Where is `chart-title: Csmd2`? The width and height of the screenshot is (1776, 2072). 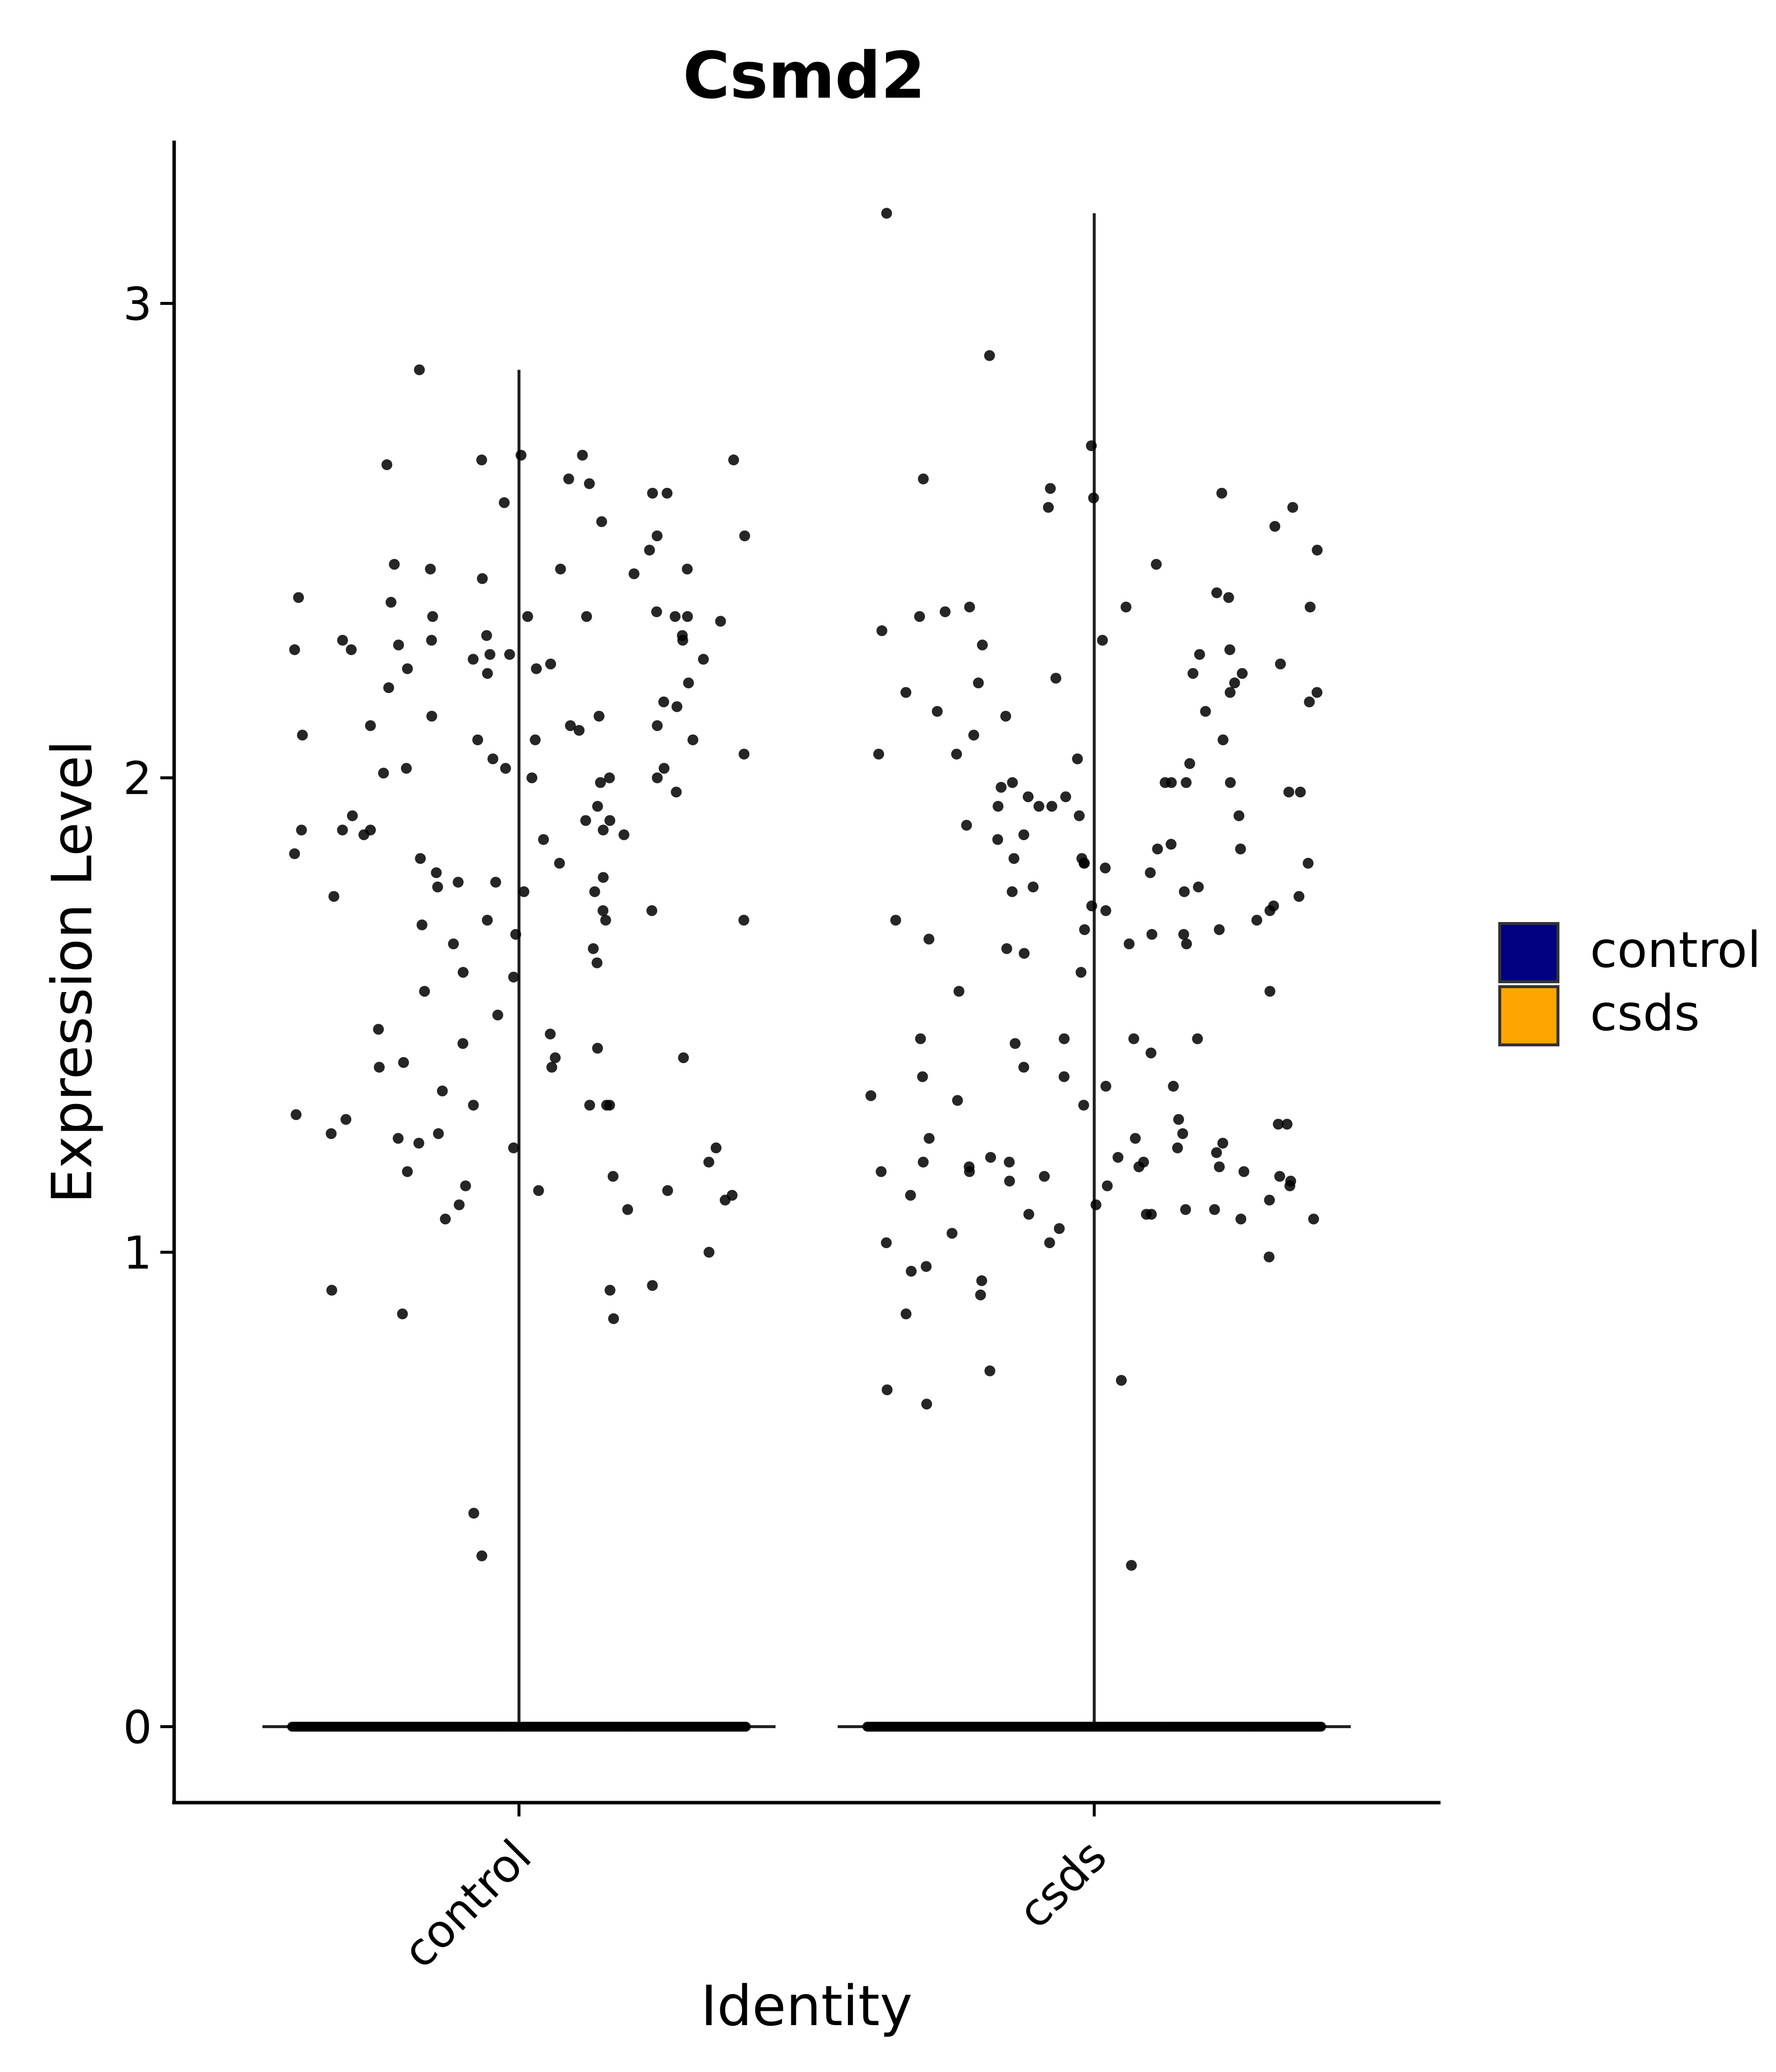
chart-title: Csmd2 is located at coordinates (804, 75).